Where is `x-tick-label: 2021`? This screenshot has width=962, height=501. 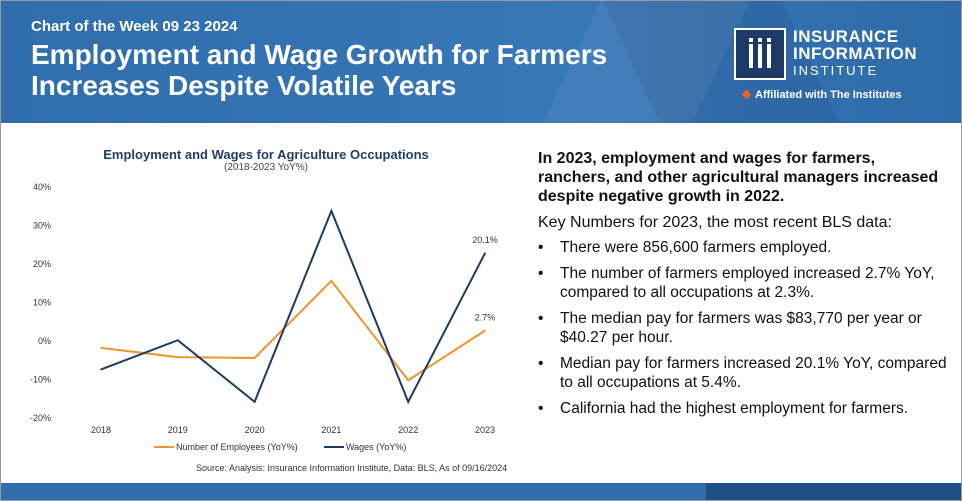
x-tick-label: 2021 is located at coordinates (331, 430).